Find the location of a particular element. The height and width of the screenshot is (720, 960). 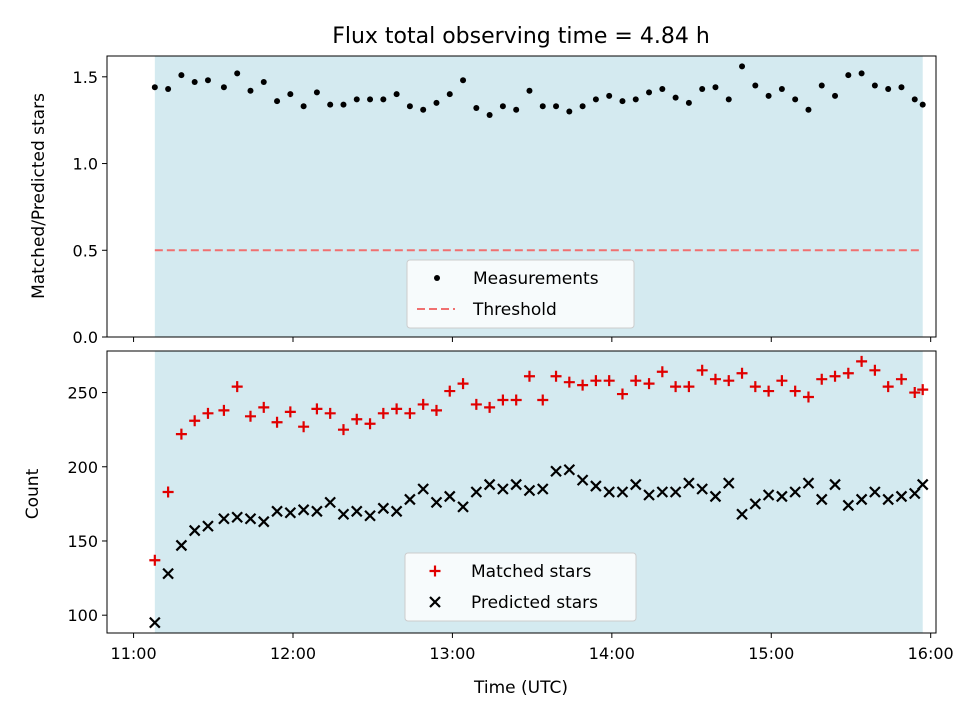

series-measurements is located at coordinates (538, 90).